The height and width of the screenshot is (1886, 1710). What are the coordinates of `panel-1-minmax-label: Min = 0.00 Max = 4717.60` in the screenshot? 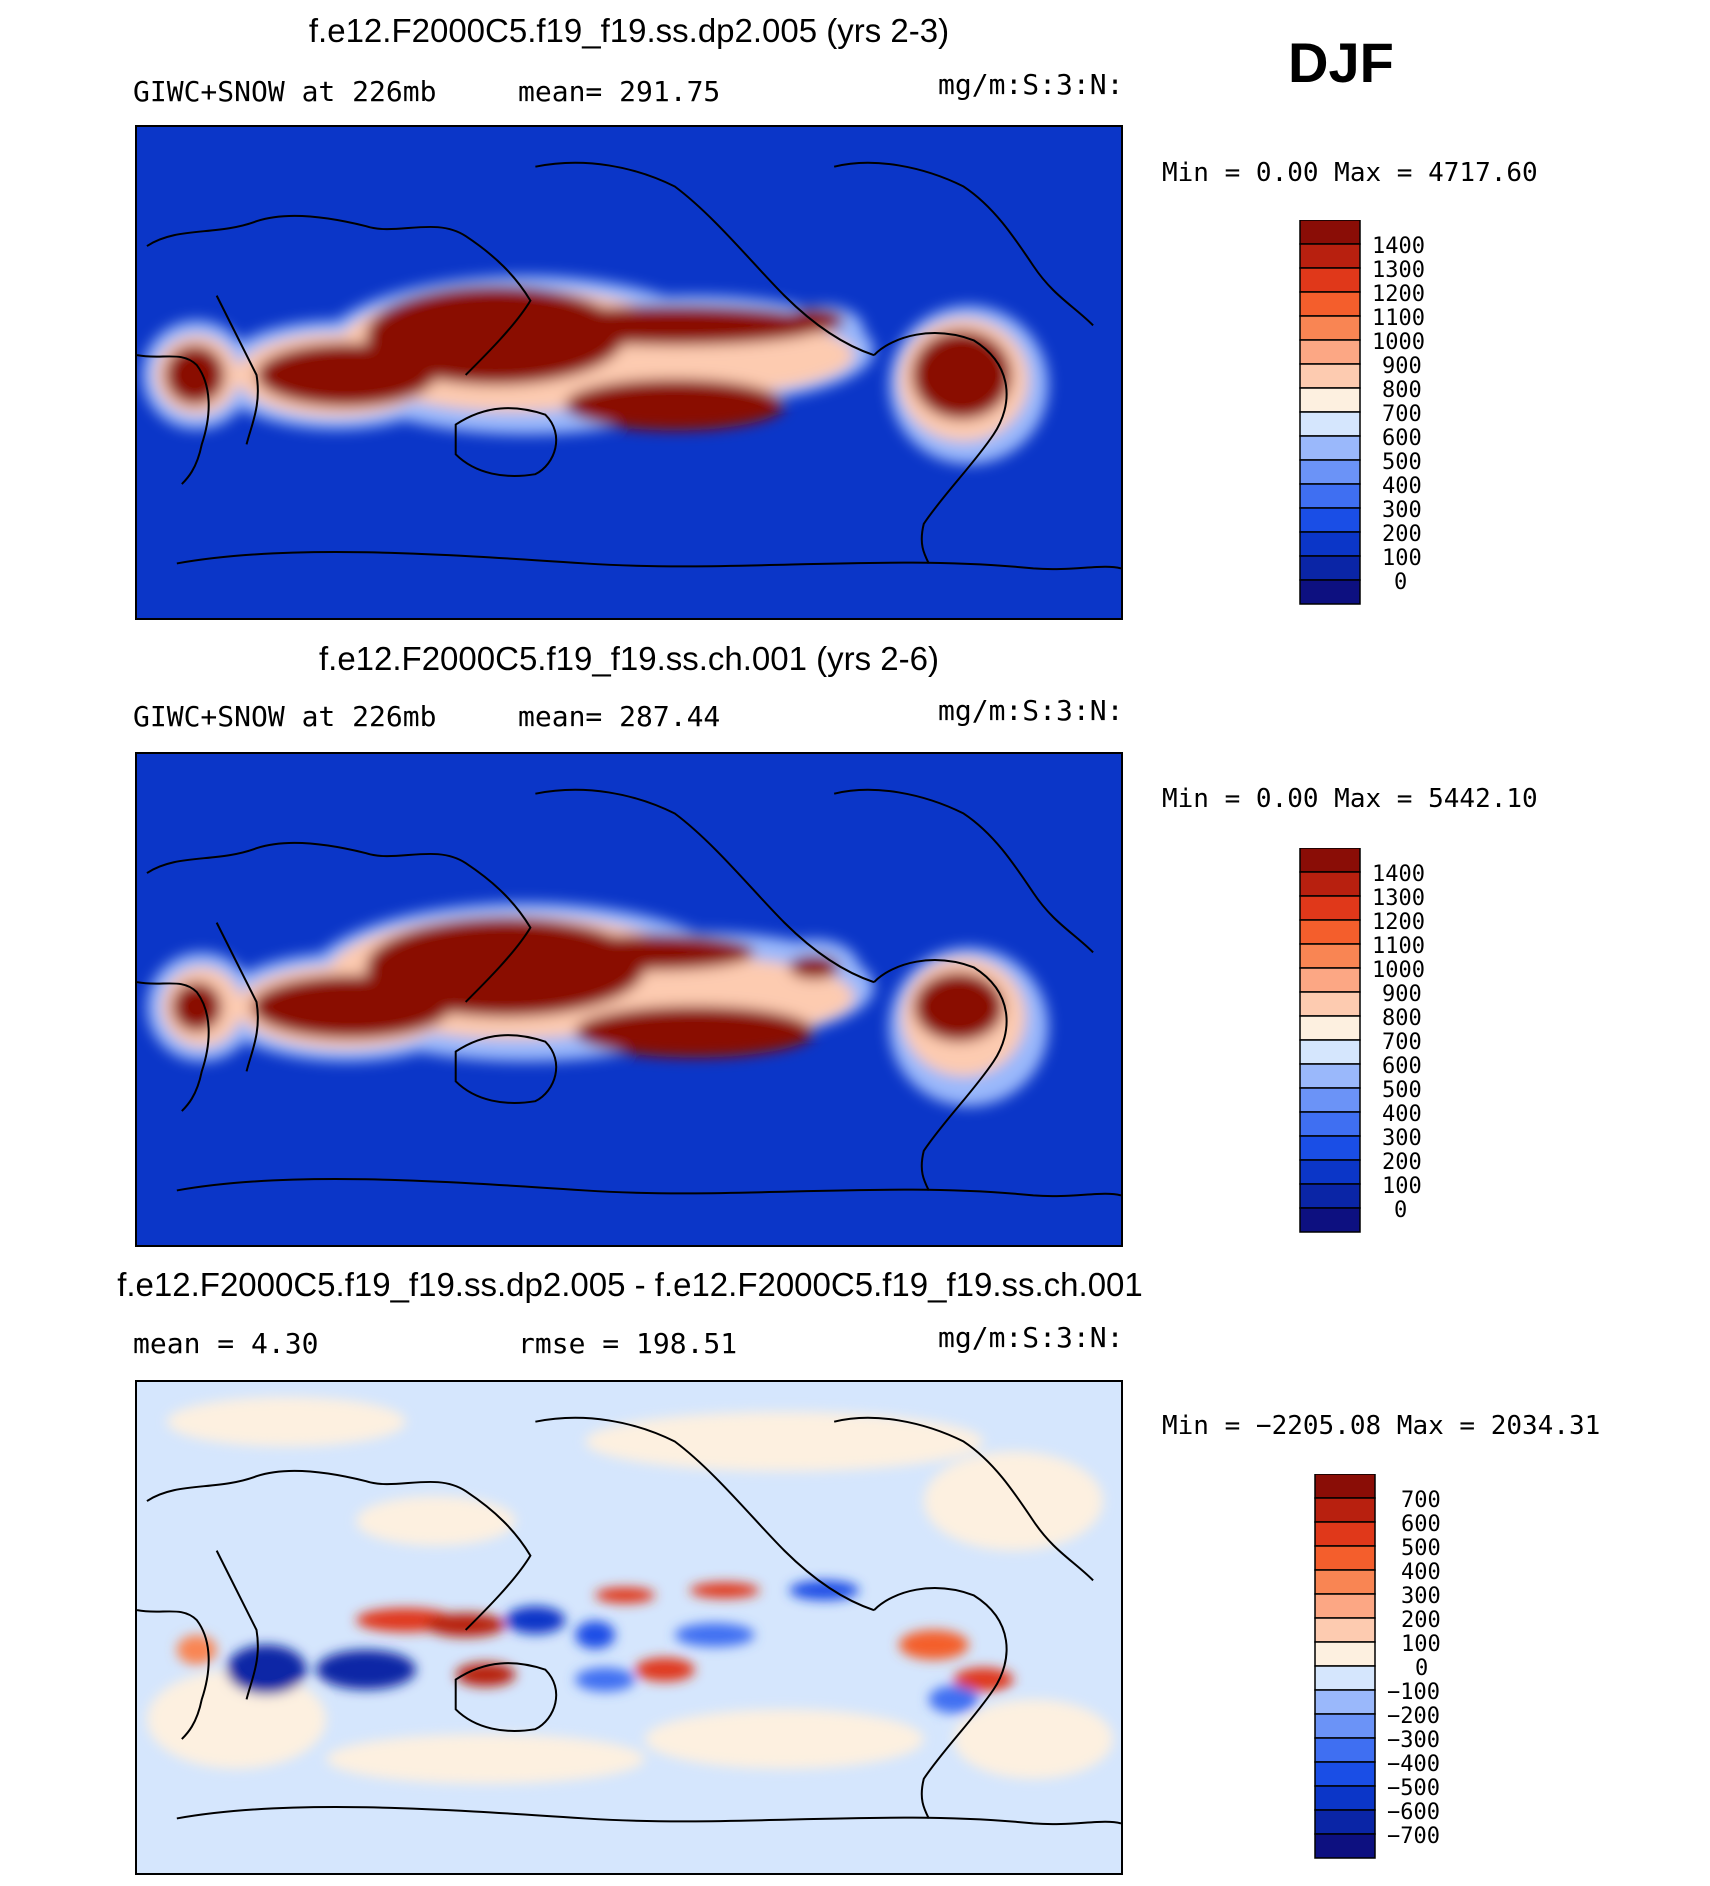 It's located at (1350, 173).